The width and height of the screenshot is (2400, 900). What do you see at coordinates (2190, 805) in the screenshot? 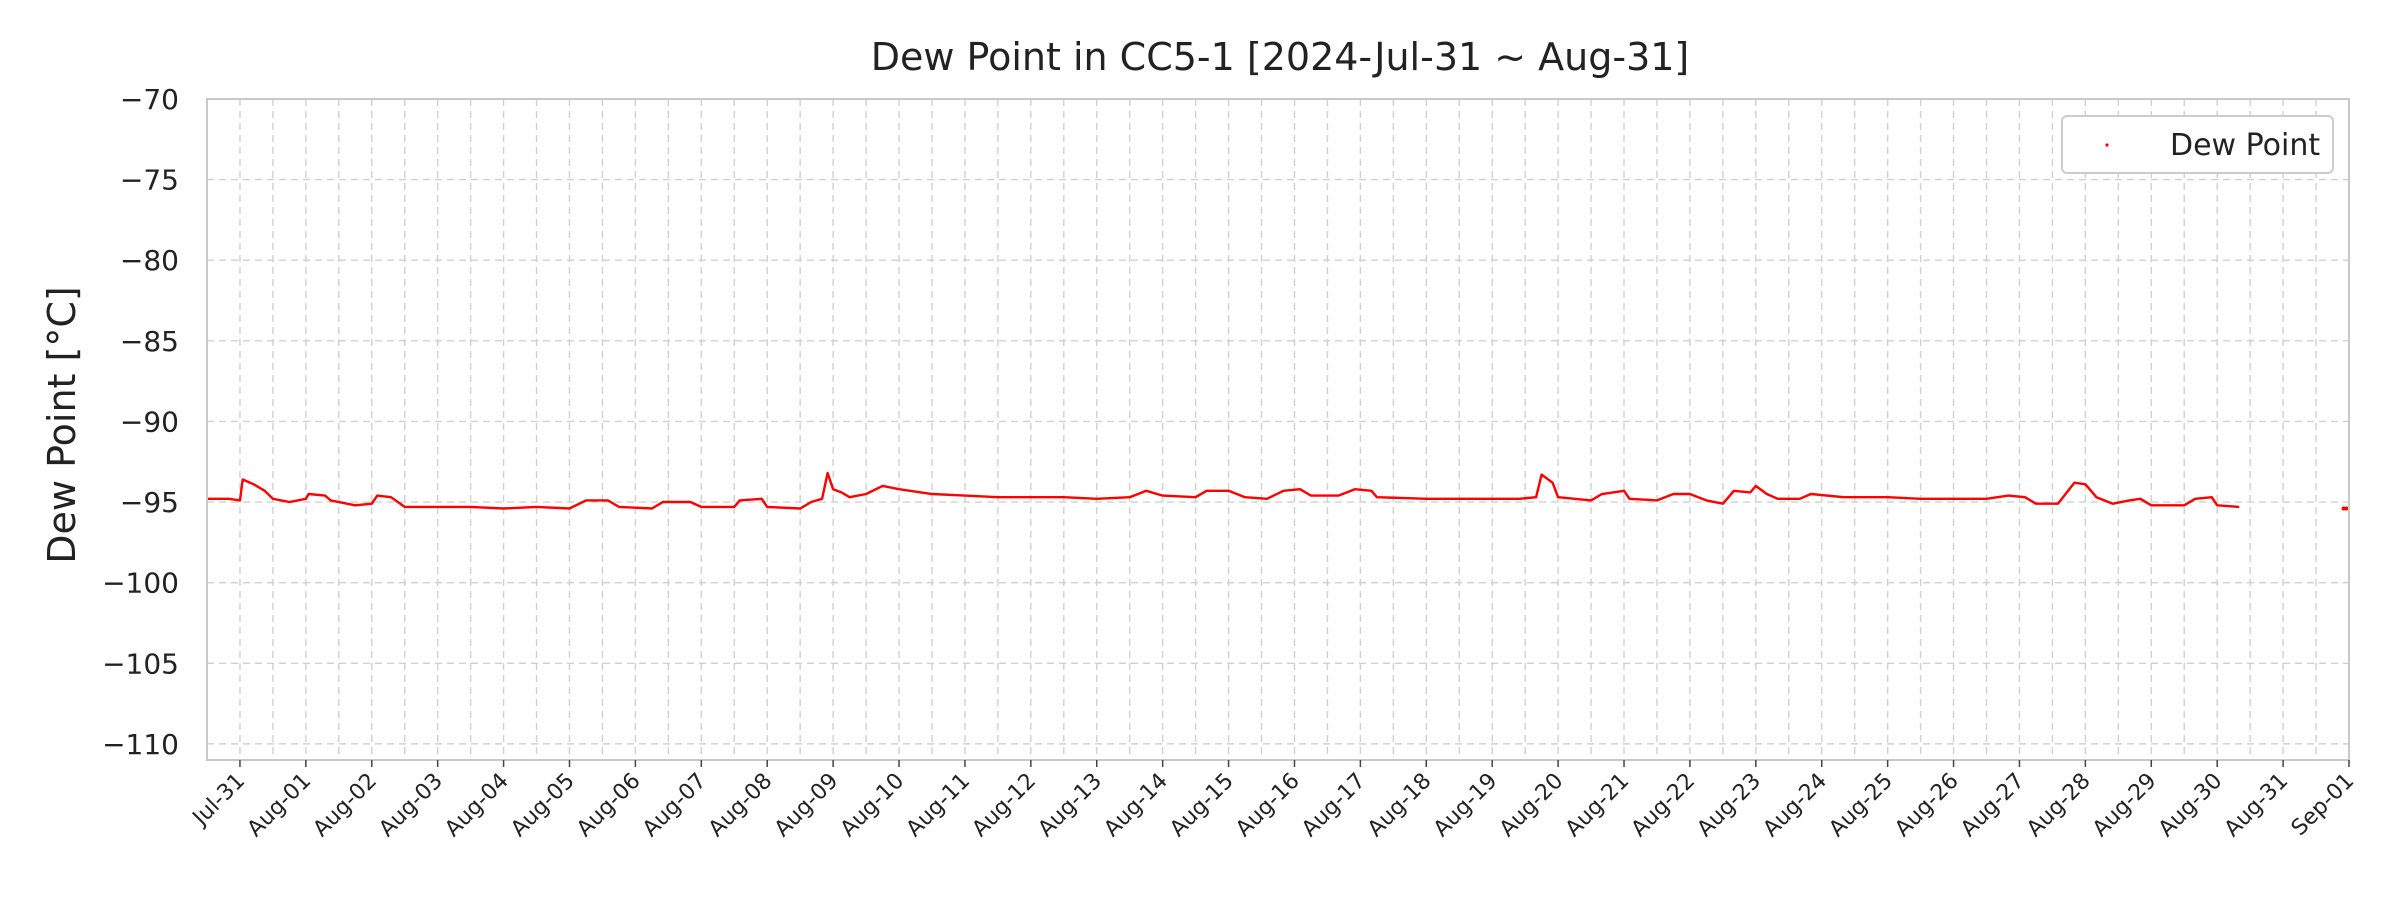
I see `x-tick-label: Aug-30` at bounding box center [2190, 805].